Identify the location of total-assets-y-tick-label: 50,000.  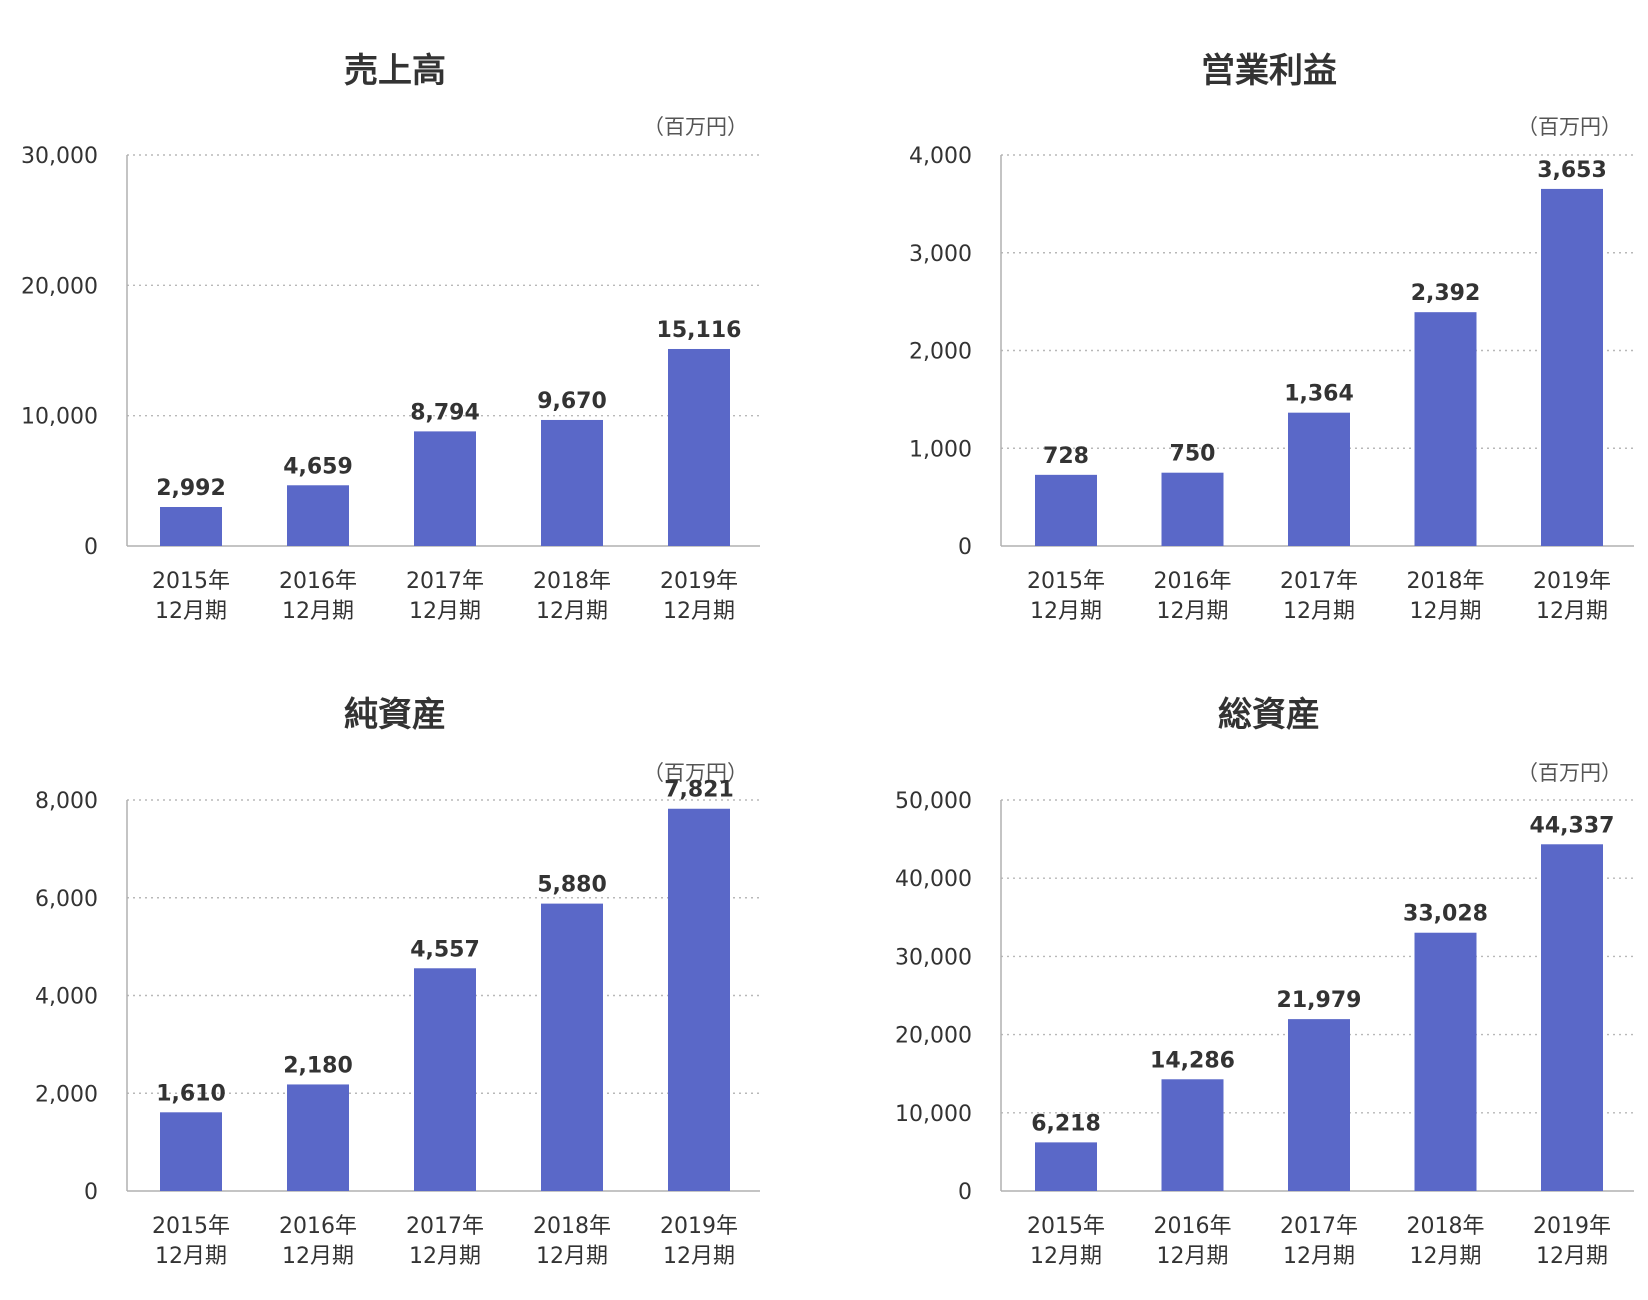
(933, 801).